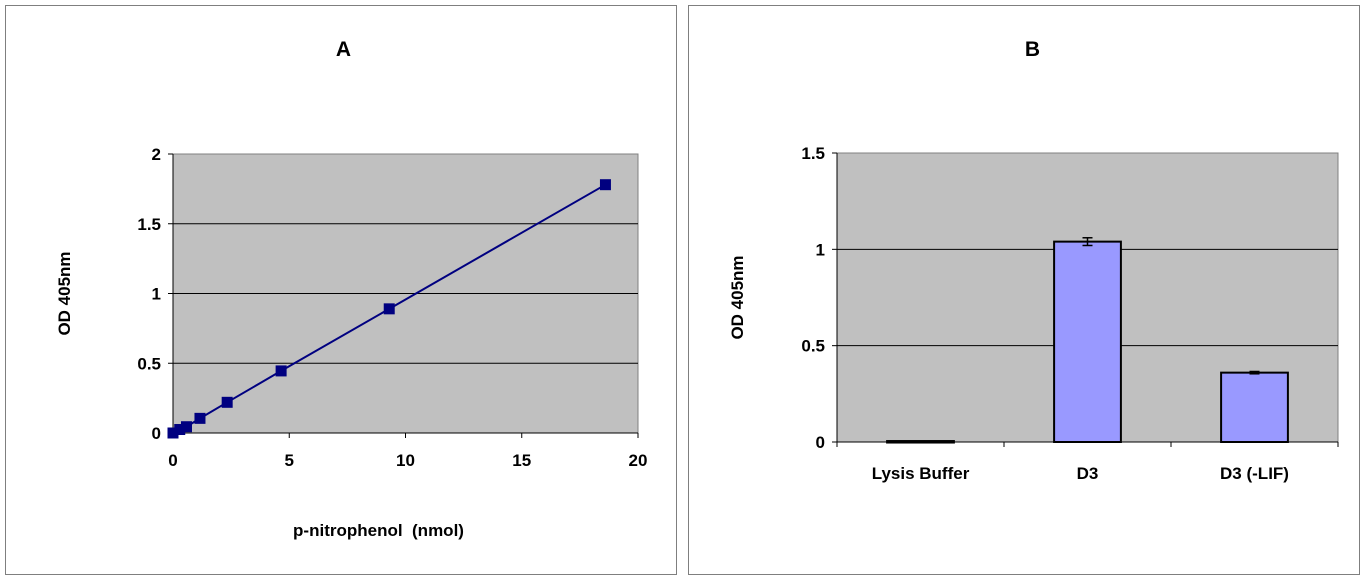 This screenshot has height=576, width=1365. What do you see at coordinates (1088, 473) in the screenshot?
I see `x-category-label: D3` at bounding box center [1088, 473].